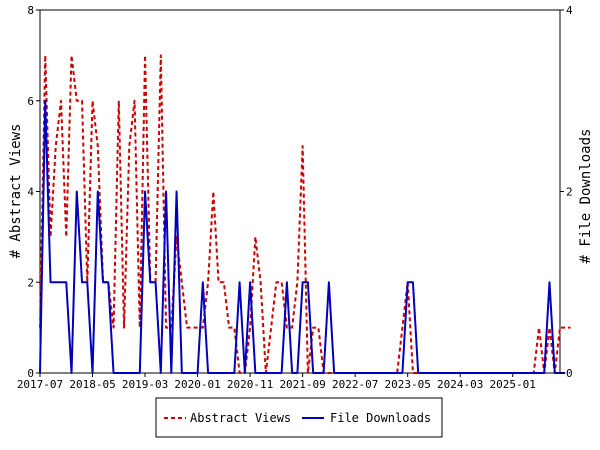  Describe the element at coordinates (30, 192) in the screenshot. I see `left-tick-label: 4` at that location.